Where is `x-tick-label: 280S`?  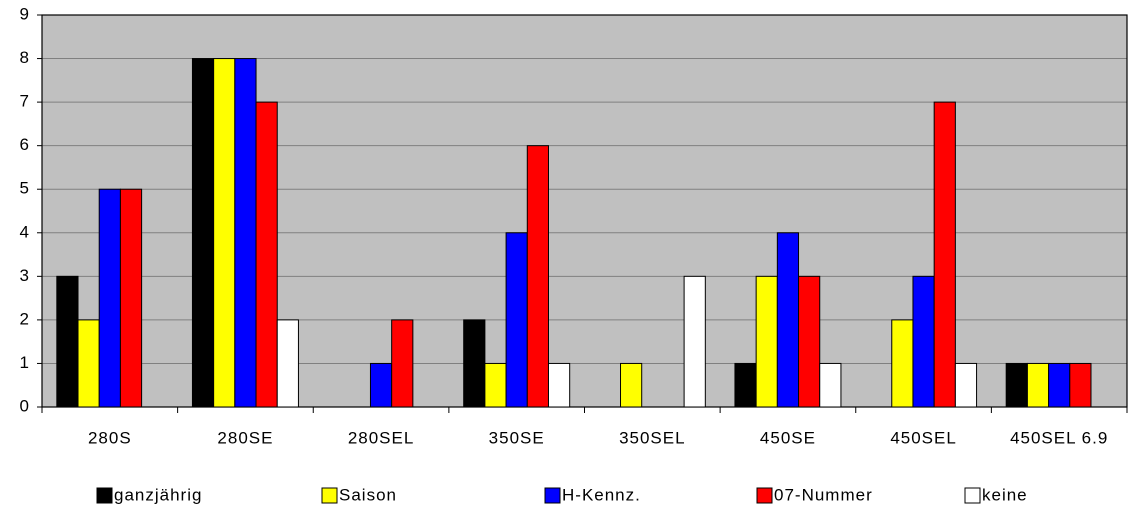 x-tick-label: 280S is located at coordinates (110, 437).